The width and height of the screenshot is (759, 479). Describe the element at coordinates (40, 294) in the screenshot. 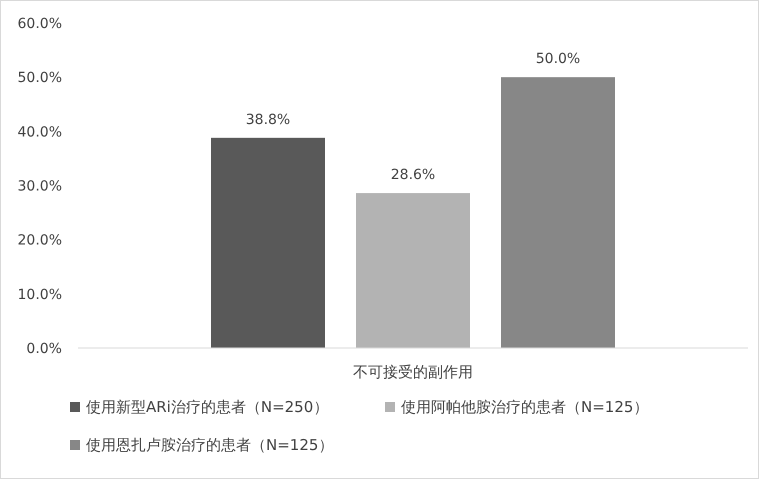

I see `y-tick-label: 10.0%` at that location.